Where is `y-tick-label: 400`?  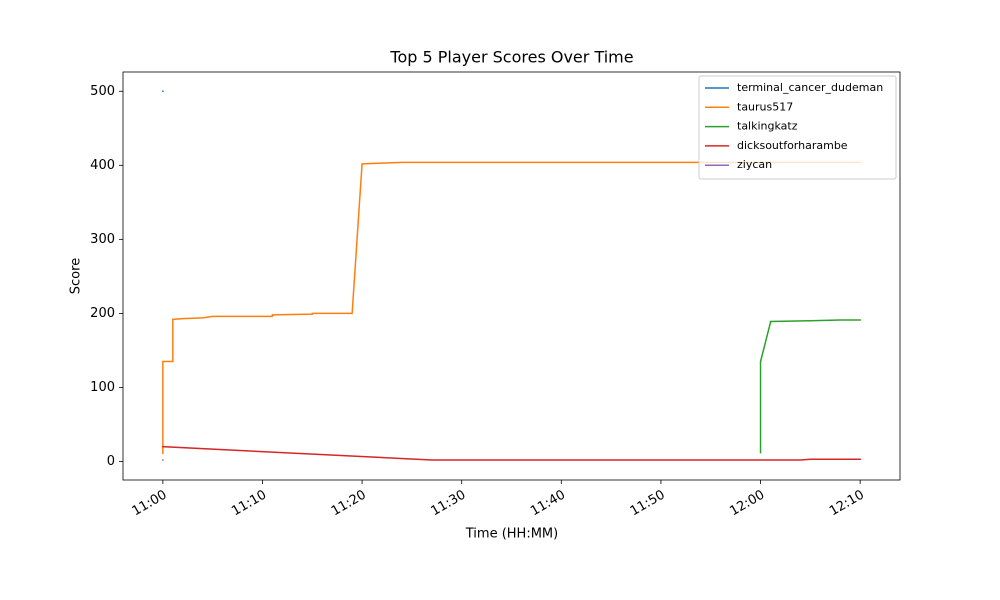
y-tick-label: 400 is located at coordinates (102, 165).